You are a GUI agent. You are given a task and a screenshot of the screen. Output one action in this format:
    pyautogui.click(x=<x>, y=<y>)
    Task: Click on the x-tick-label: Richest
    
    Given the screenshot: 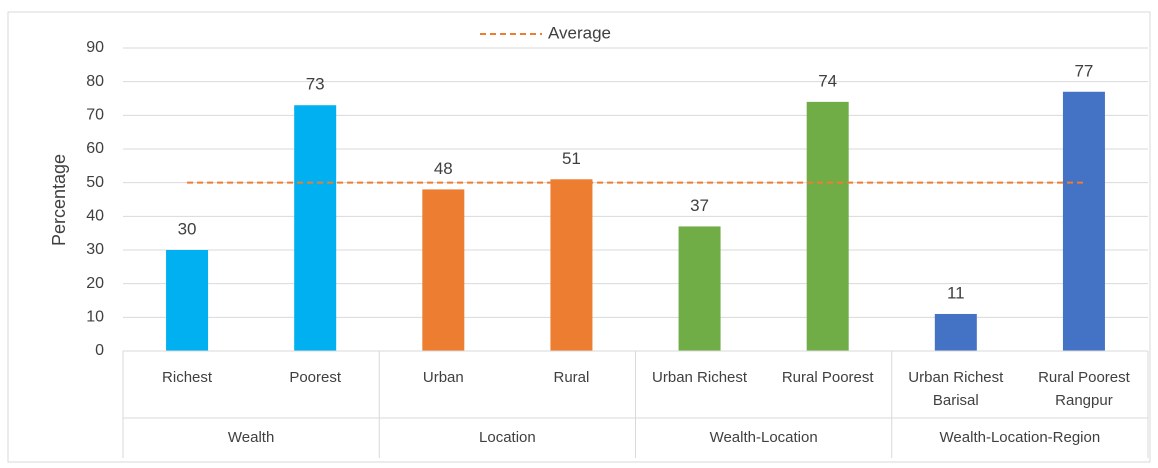 What is the action you would take?
    pyautogui.click(x=187, y=377)
    